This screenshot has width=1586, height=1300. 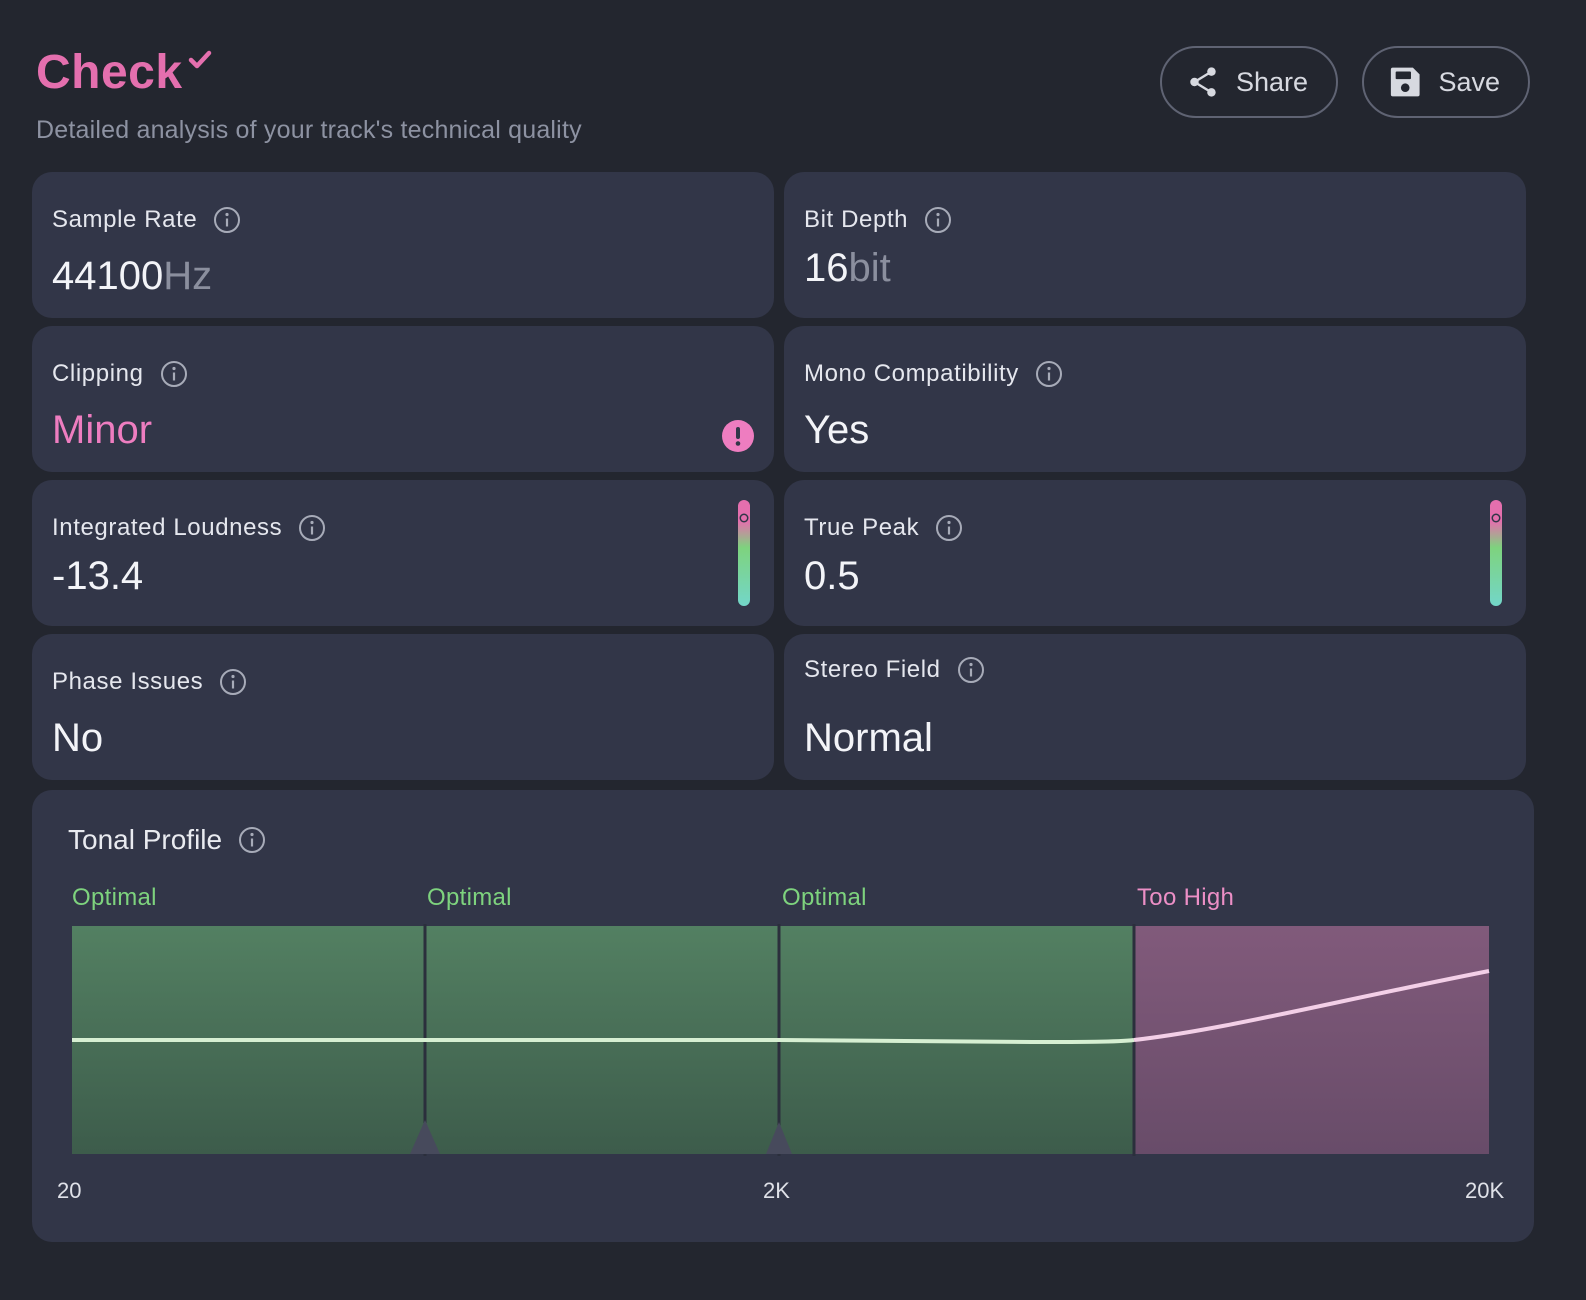 What do you see at coordinates (78, 738) in the screenshot?
I see `phase-issues-value: No` at bounding box center [78, 738].